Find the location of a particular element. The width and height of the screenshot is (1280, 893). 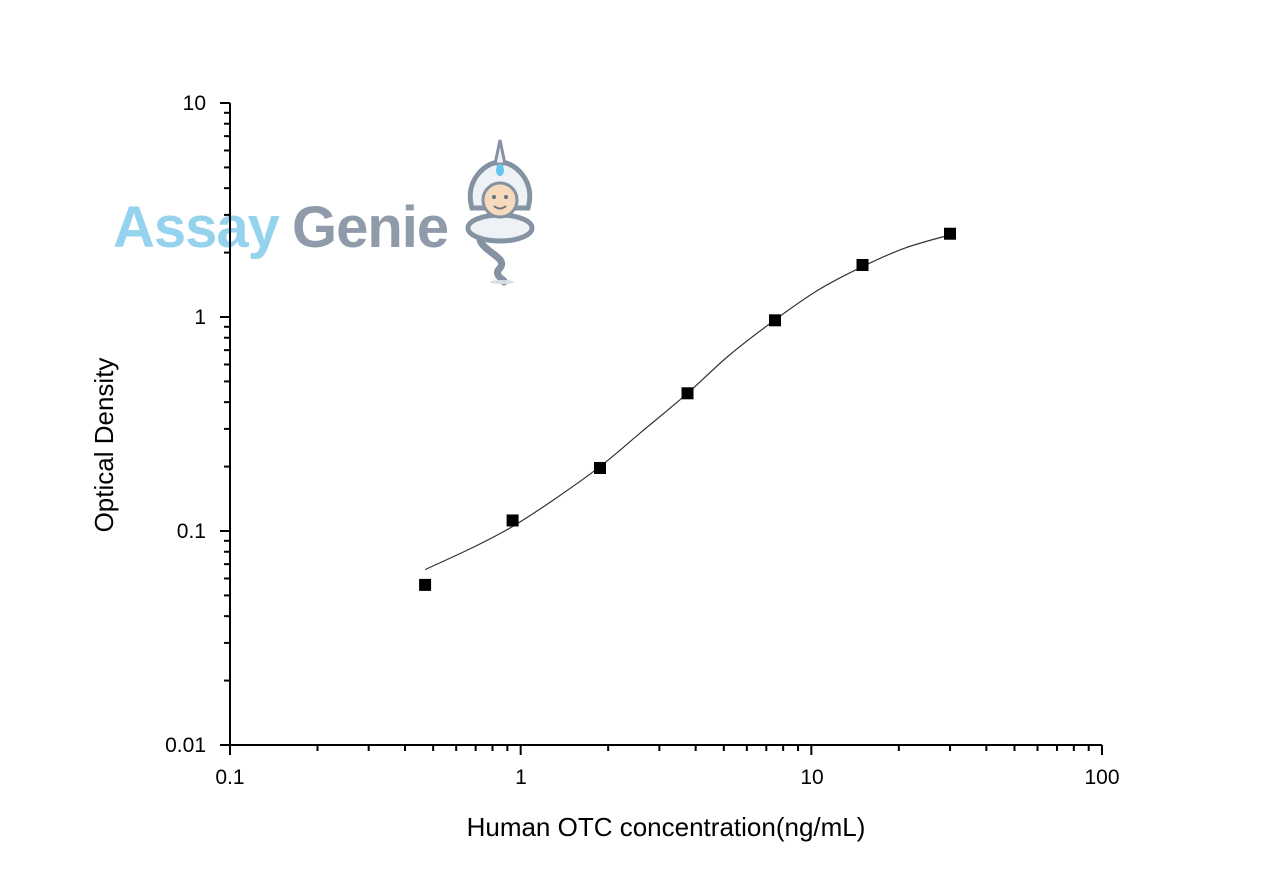

y-tick-label: 0.01 is located at coordinates (185, 745).